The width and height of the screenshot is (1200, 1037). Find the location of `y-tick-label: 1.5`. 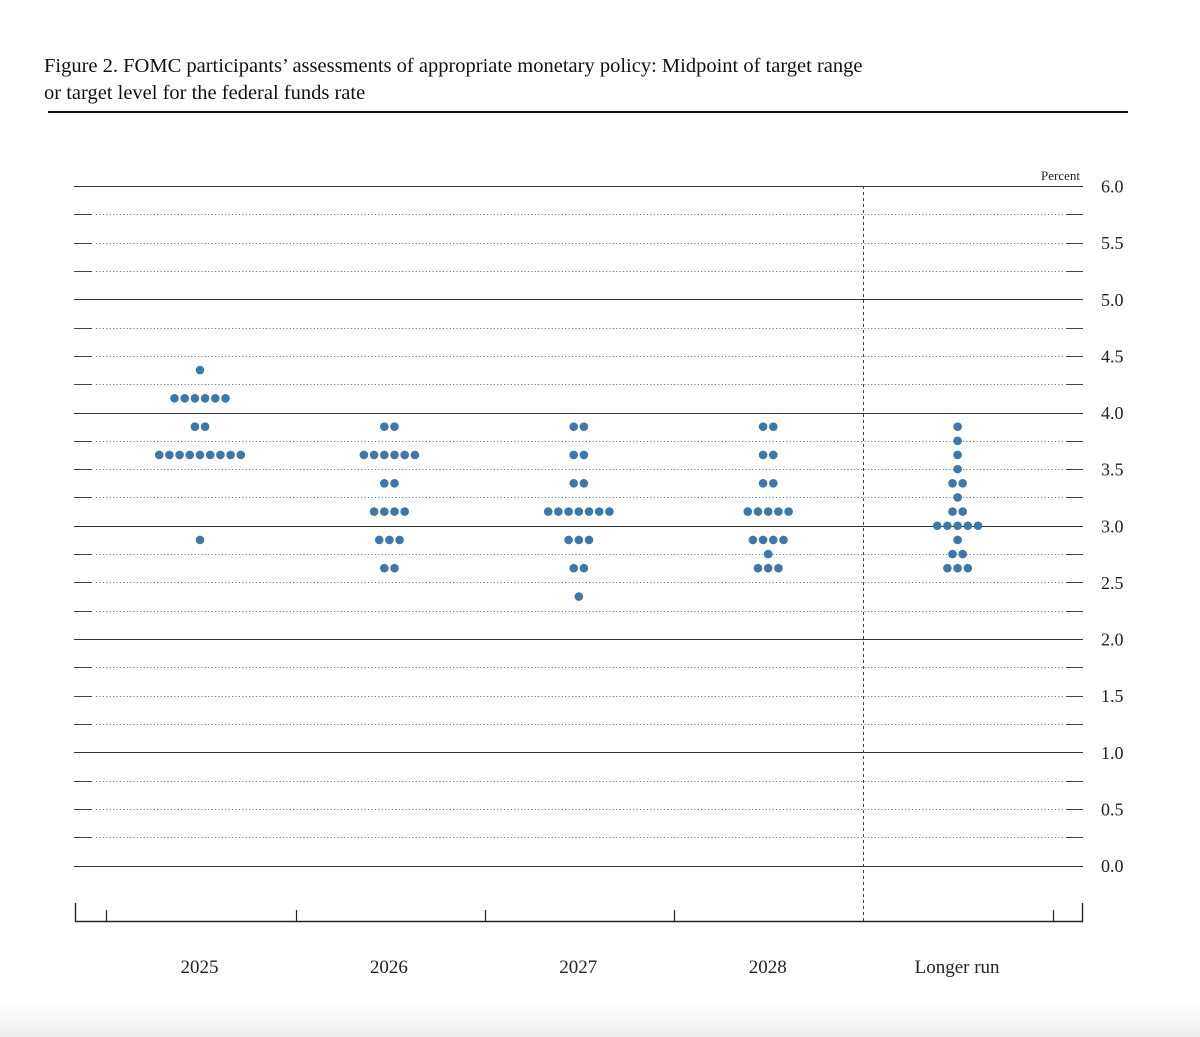

y-tick-label: 1.5 is located at coordinates (1112, 696).